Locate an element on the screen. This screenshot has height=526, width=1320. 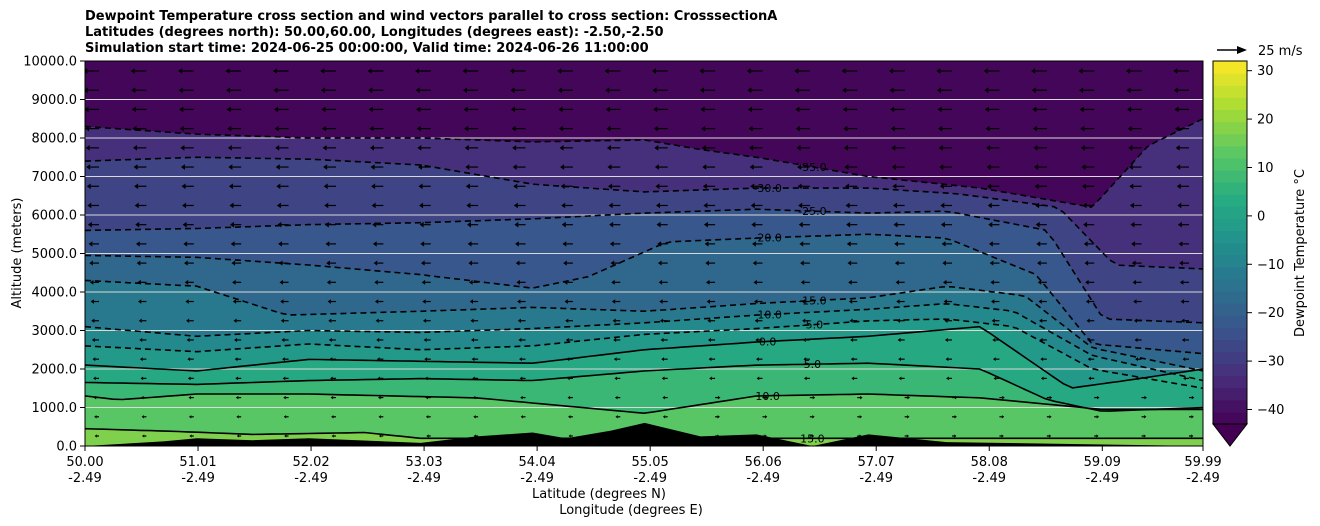
colorbar-extend-triangle is located at coordinates (1230, 435).